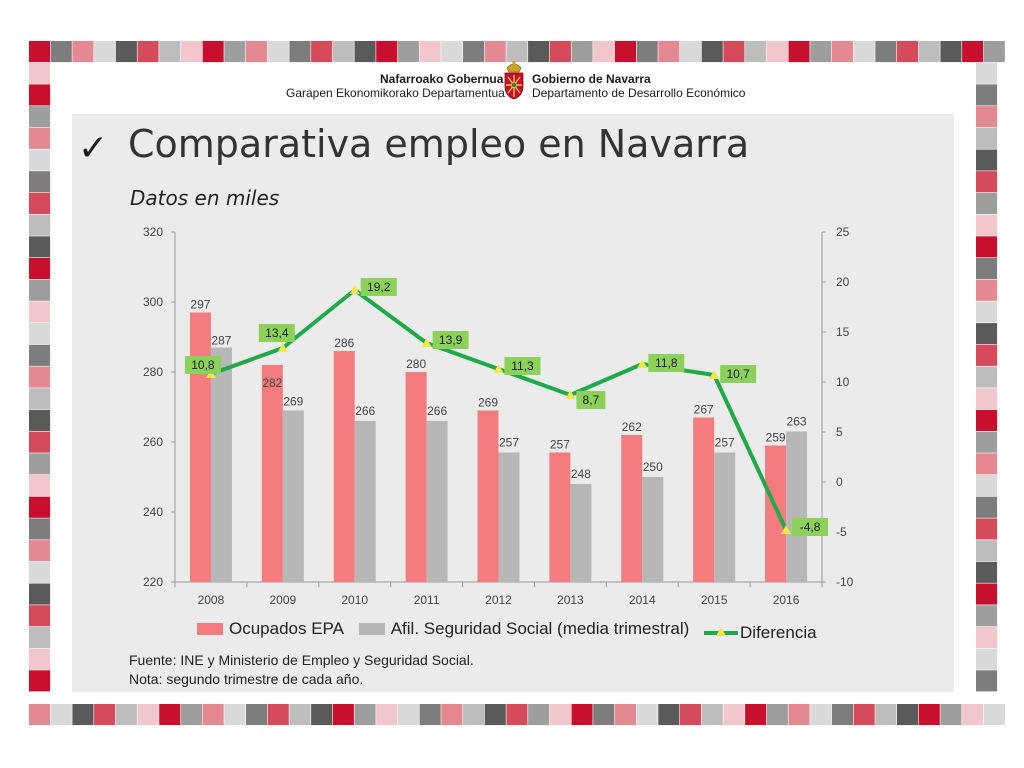 The width and height of the screenshot is (1024, 768). What do you see at coordinates (439, 144) in the screenshot?
I see `page-title: Comparativa empleo en Navarra` at bounding box center [439, 144].